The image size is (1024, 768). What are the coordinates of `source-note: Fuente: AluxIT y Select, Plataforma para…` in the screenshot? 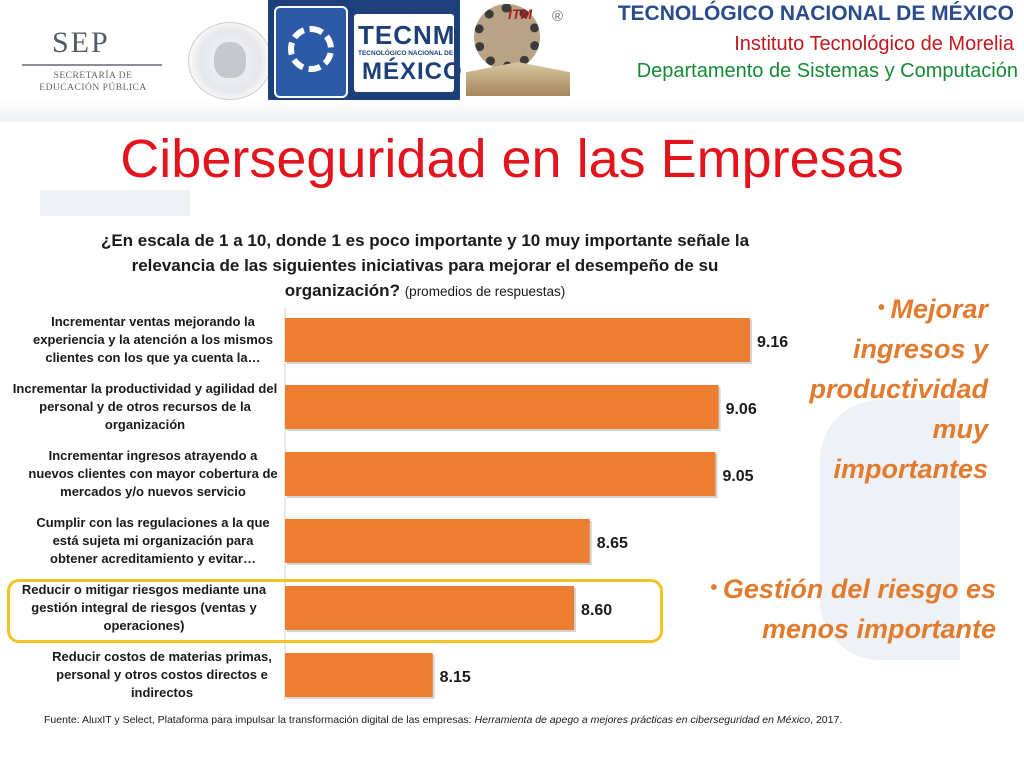 It's located at (444, 720).